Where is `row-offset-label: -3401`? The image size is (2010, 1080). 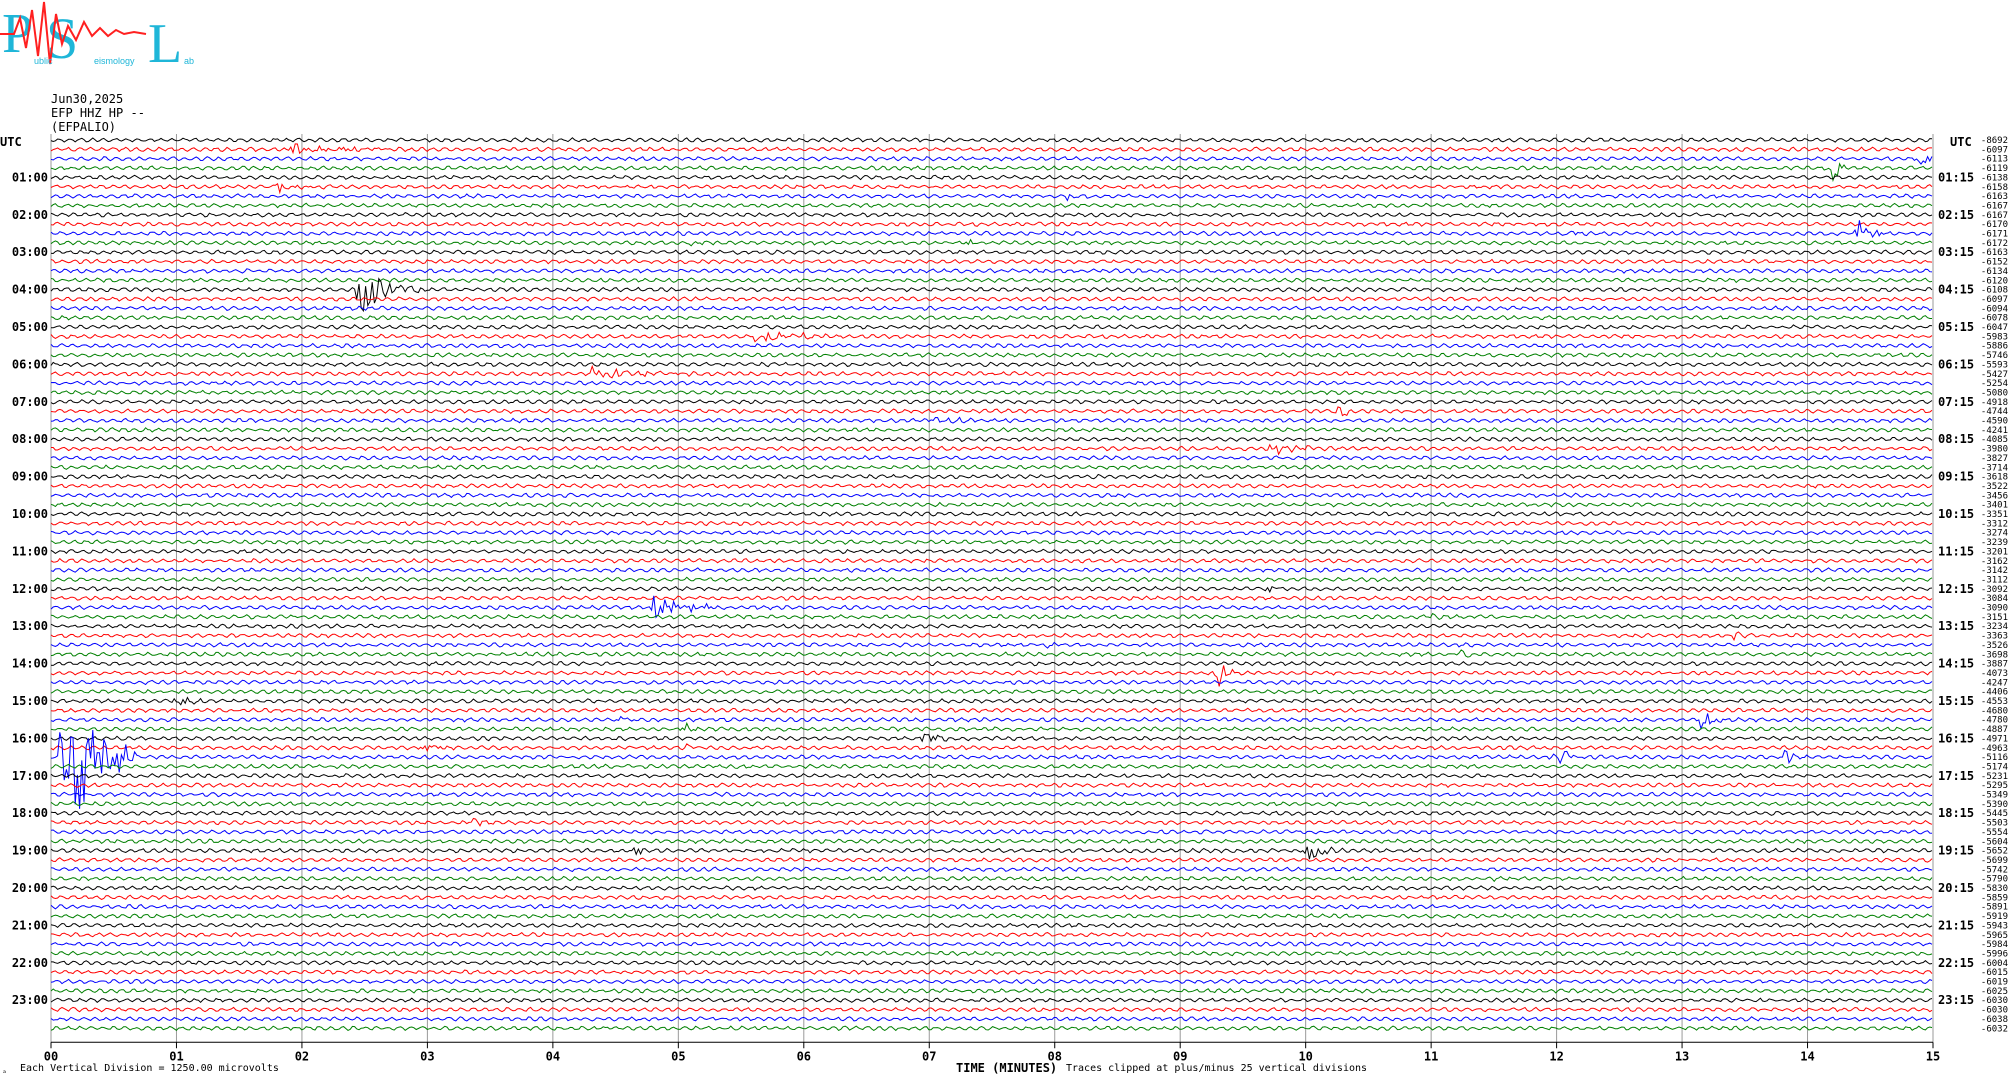
row-offset-label: -3401 is located at coordinates (1994, 506).